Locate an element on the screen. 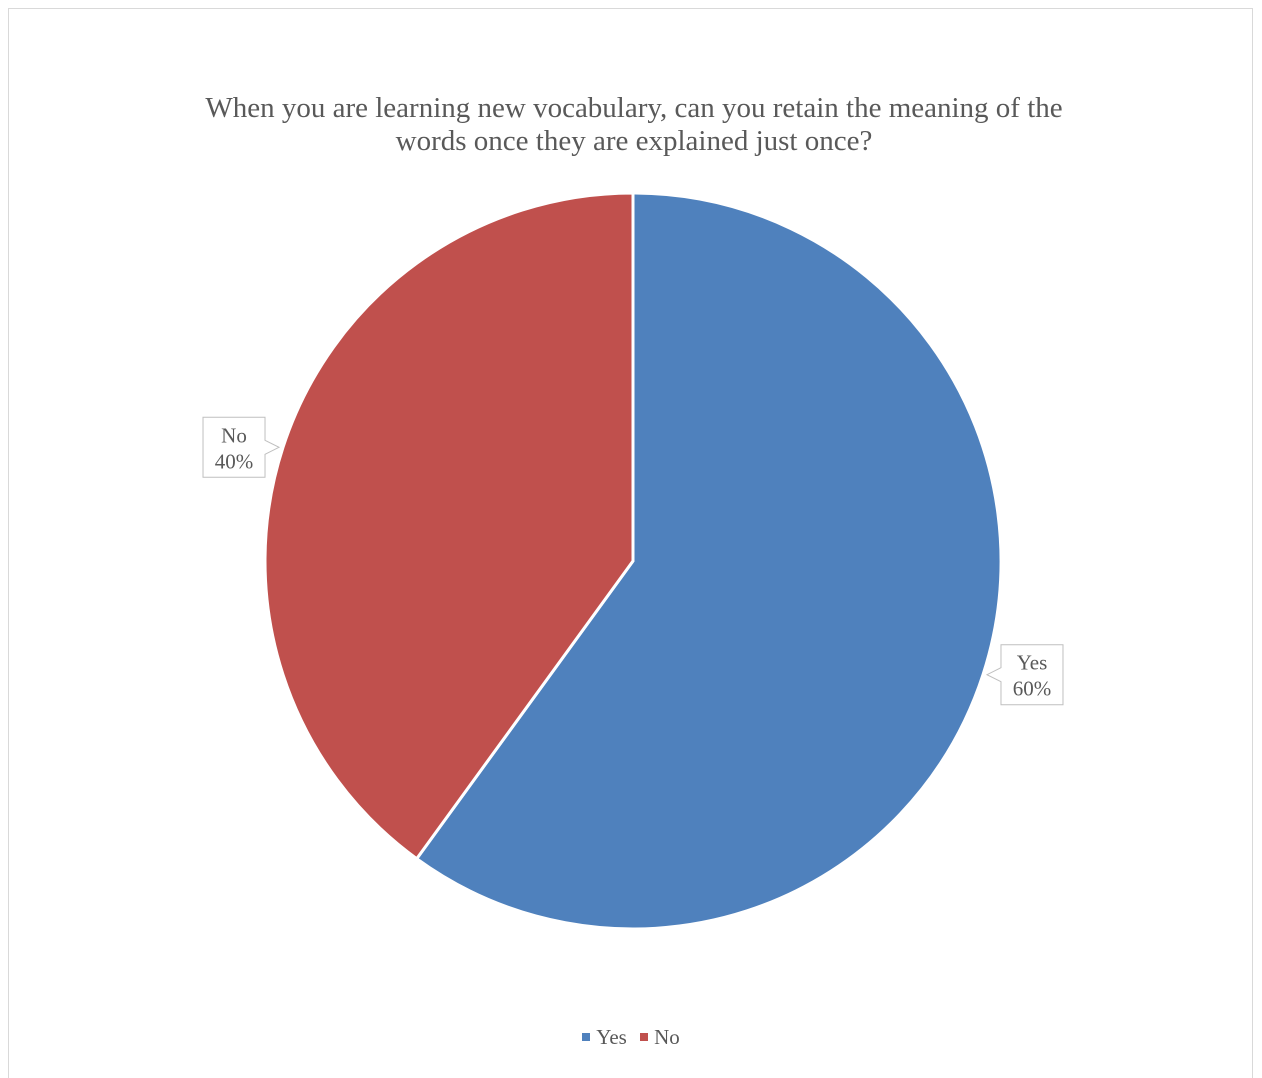 This screenshot has height=1078, width=1262. data-label-category-yes: Yes is located at coordinates (1032, 663).